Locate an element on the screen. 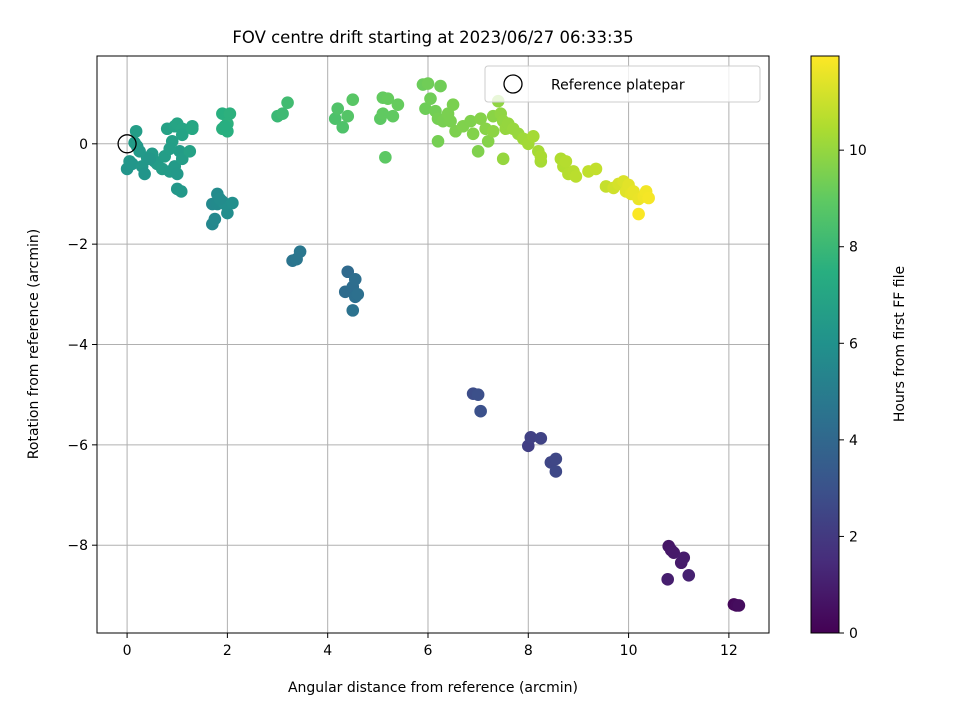  y-tick-label: −8 is located at coordinates (77, 546).